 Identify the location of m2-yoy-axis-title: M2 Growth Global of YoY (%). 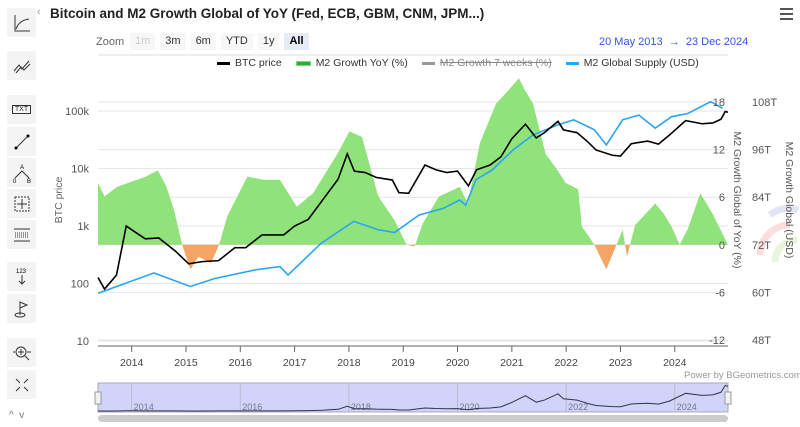
(737, 200).